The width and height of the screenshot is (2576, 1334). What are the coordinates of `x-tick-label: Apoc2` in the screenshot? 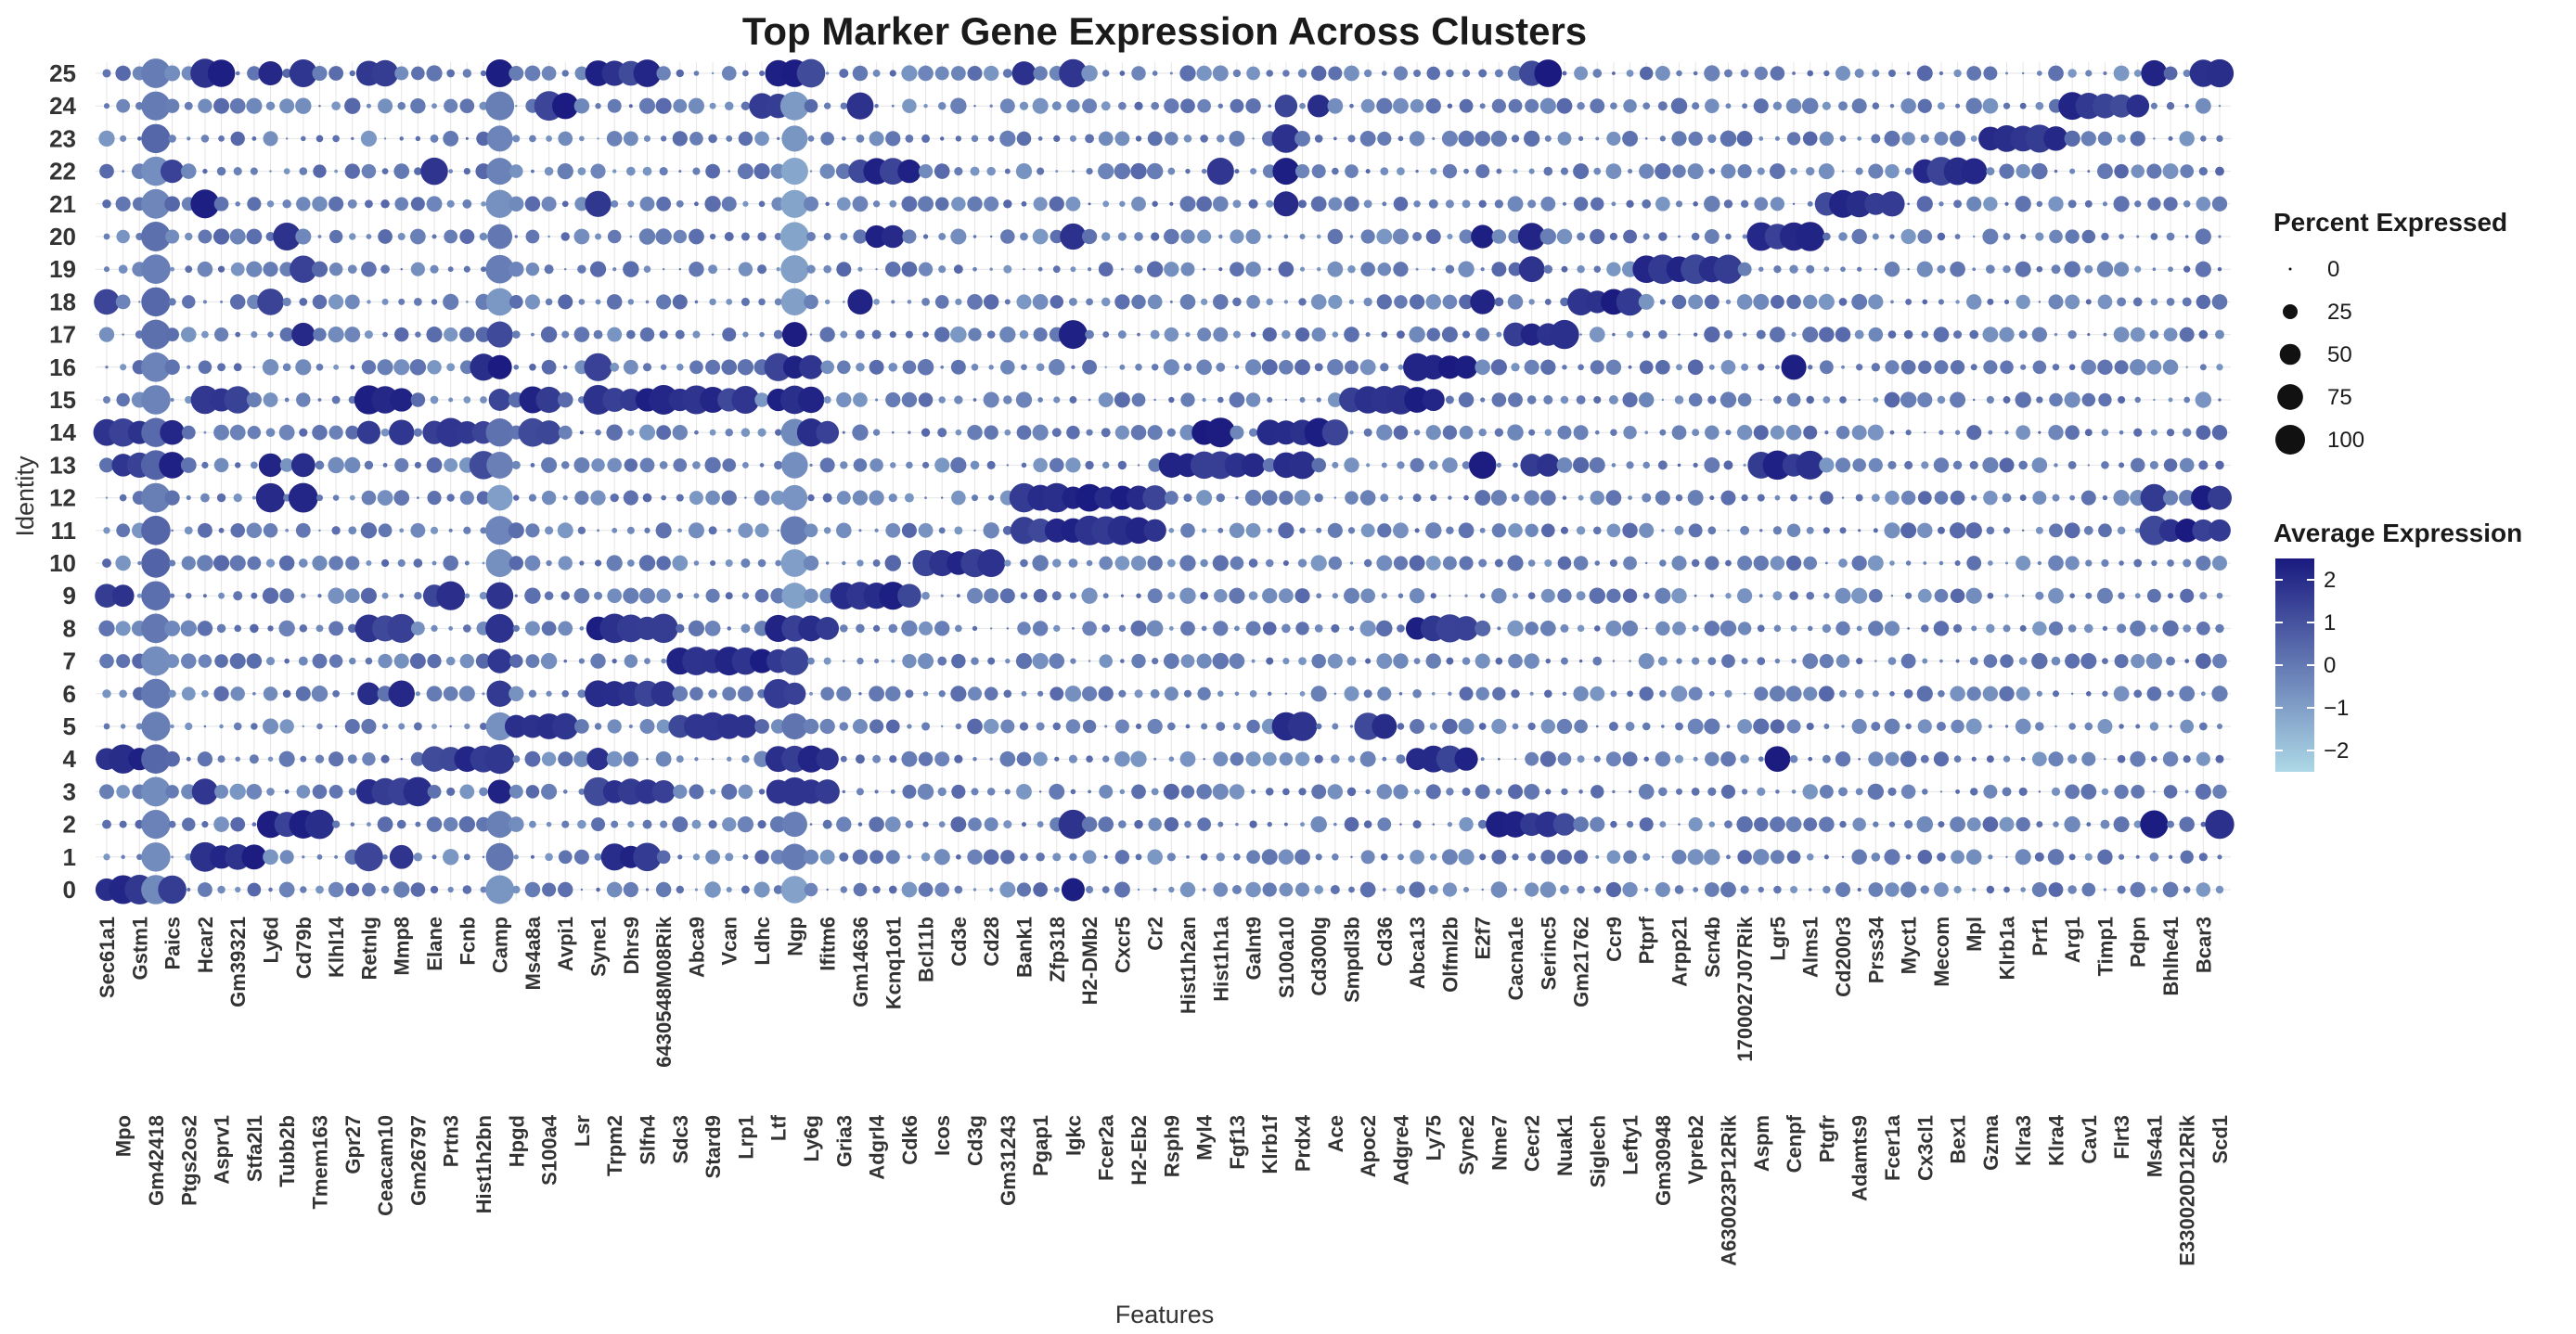 It's located at (1369, 1146).